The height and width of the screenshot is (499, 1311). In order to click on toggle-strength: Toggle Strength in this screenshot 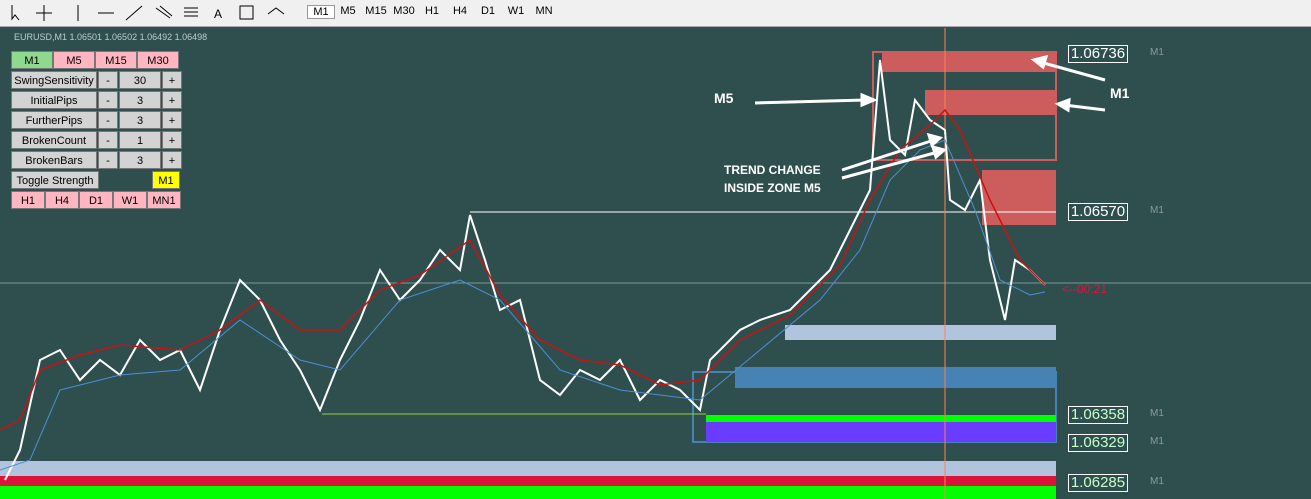, I will do `click(55, 180)`.